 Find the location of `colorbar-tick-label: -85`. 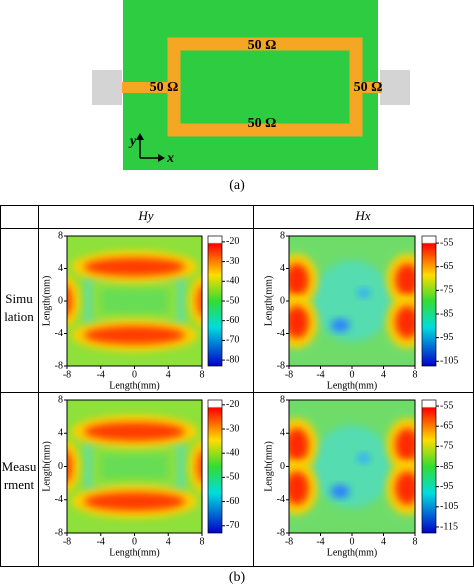

colorbar-tick-label: -85 is located at coordinates (446, 466).